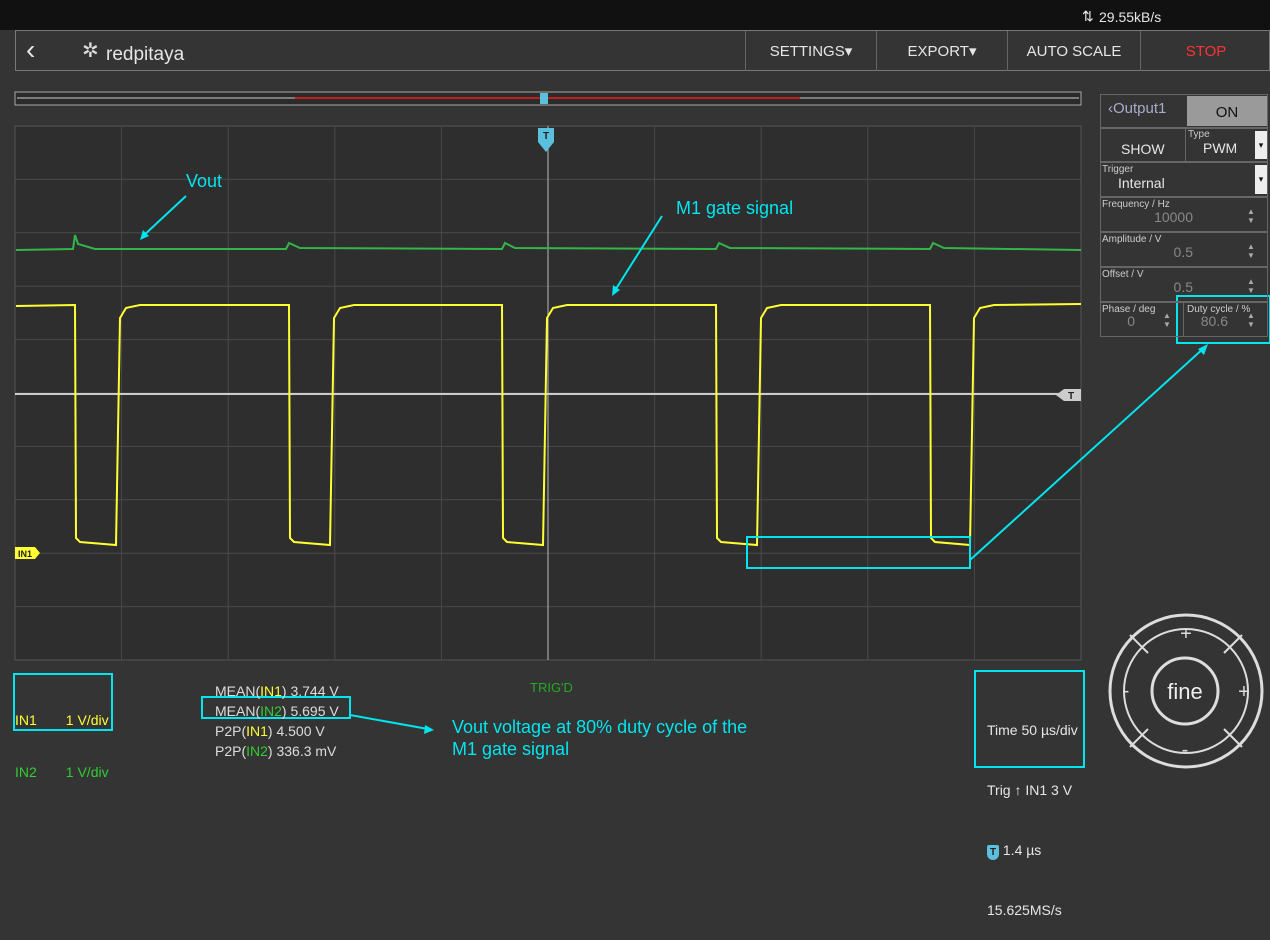 This screenshot has width=1270, height=940. I want to click on settings-button: SETTINGS▾, so click(810, 51).